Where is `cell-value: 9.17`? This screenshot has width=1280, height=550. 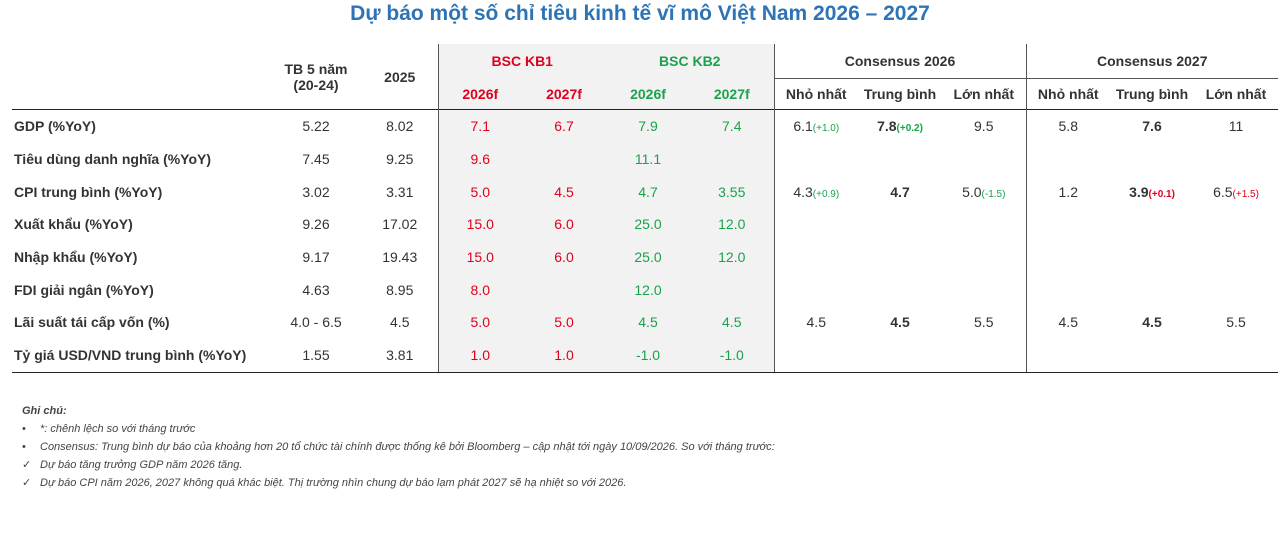 cell-value: 9.17 is located at coordinates (316, 257).